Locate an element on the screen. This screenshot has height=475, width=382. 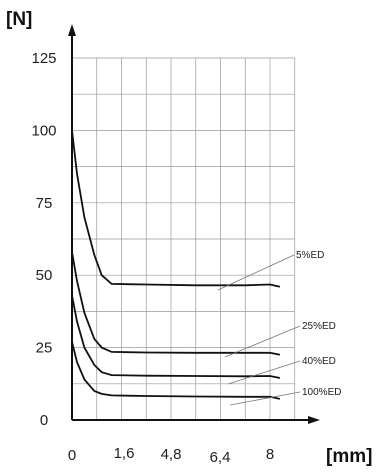
x-tick-label: 8 is located at coordinates (270, 454).